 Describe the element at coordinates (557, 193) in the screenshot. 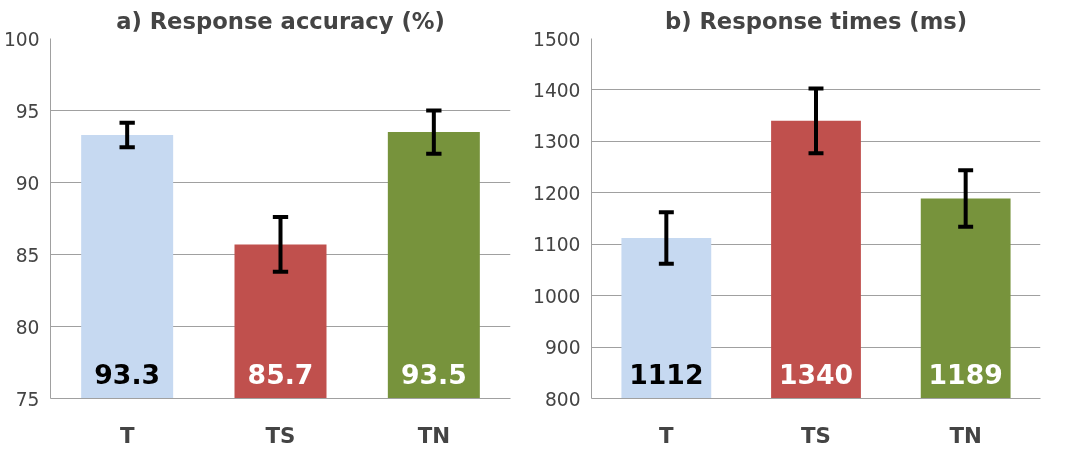

I see `y-tick-label: 1200` at that location.